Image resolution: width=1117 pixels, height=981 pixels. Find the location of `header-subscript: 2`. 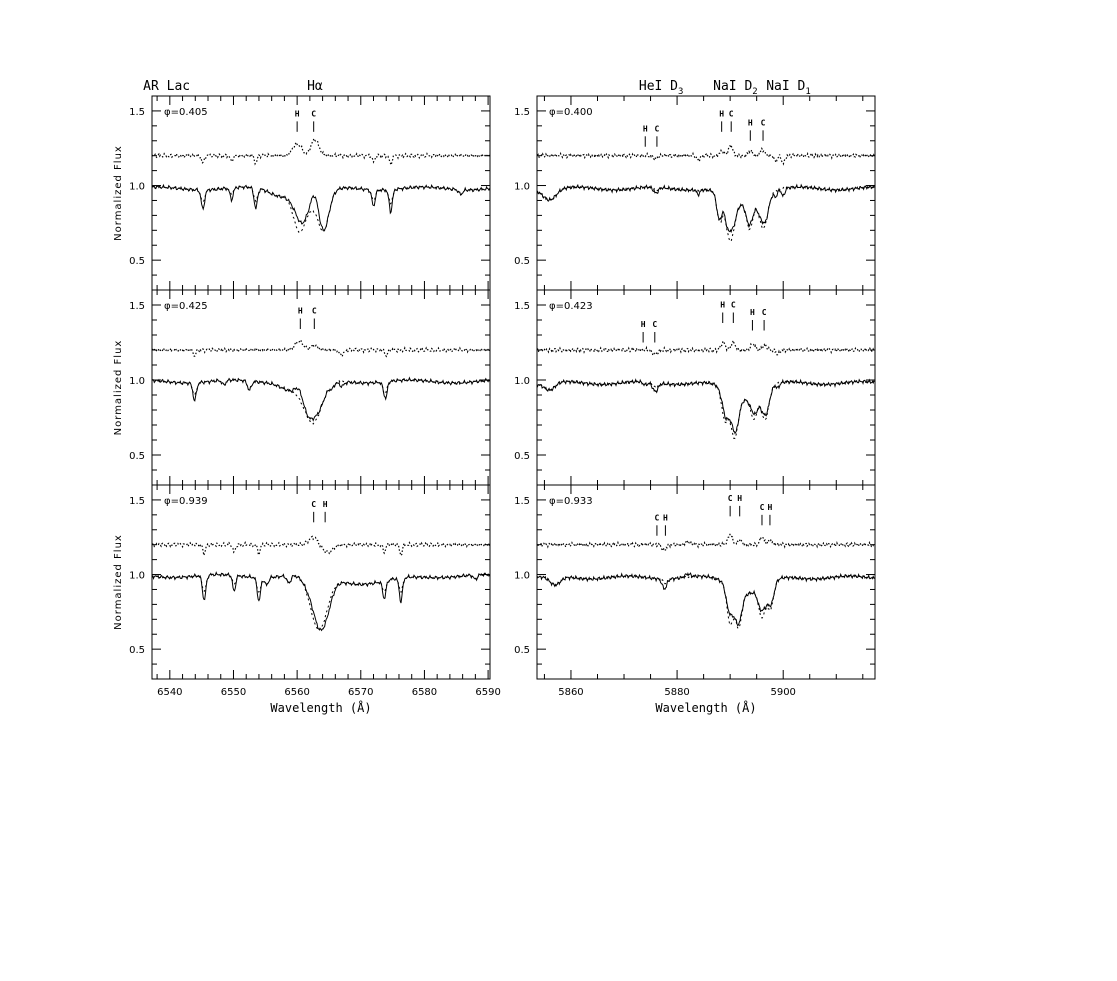

header-subscript: 2 is located at coordinates (754, 92).